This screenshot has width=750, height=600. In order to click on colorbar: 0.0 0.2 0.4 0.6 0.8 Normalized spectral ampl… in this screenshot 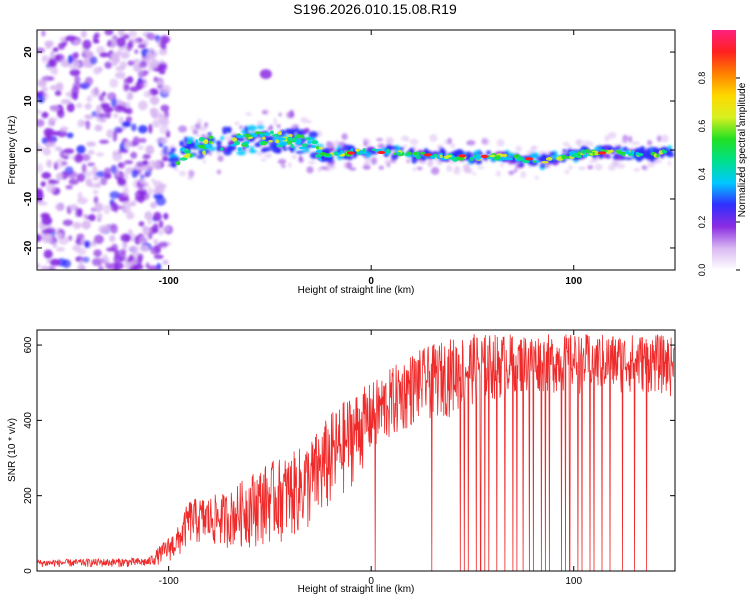, I will do `click(722, 153)`.